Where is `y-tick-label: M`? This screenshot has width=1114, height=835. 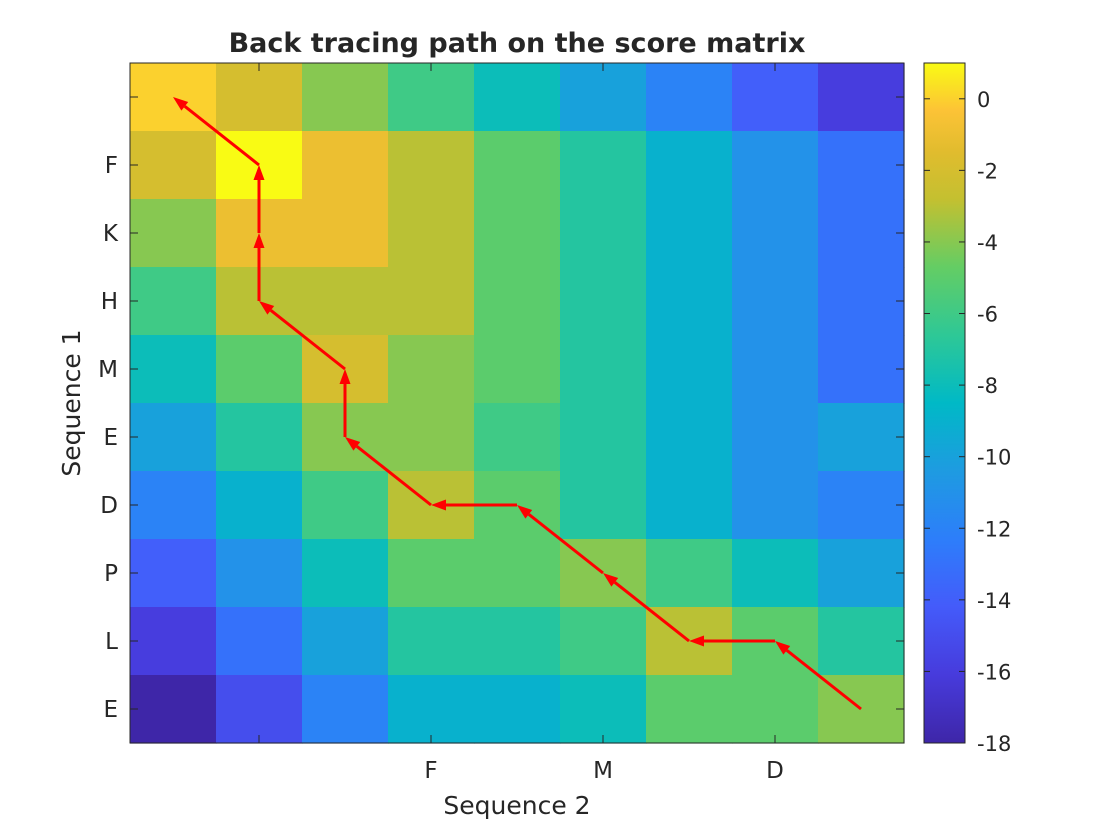
y-tick-label: M is located at coordinates (108, 370).